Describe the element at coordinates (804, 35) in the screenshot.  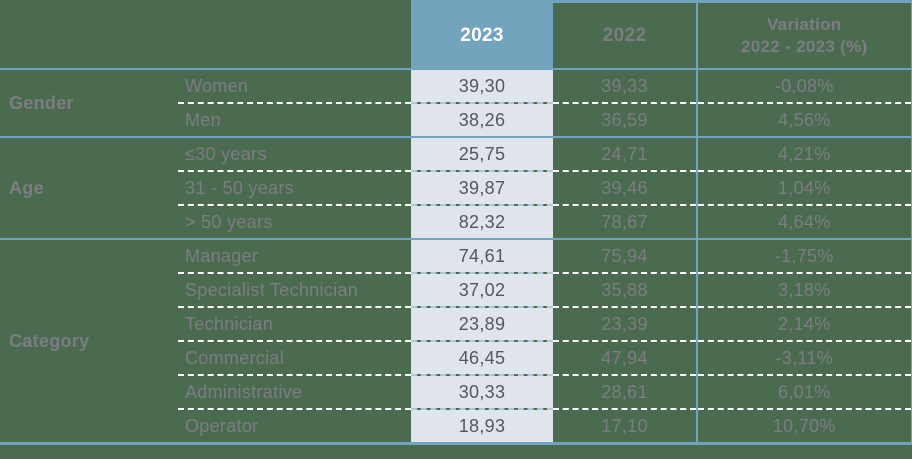
I see `header-variation: Variation 2022 - 2023 (%)` at that location.